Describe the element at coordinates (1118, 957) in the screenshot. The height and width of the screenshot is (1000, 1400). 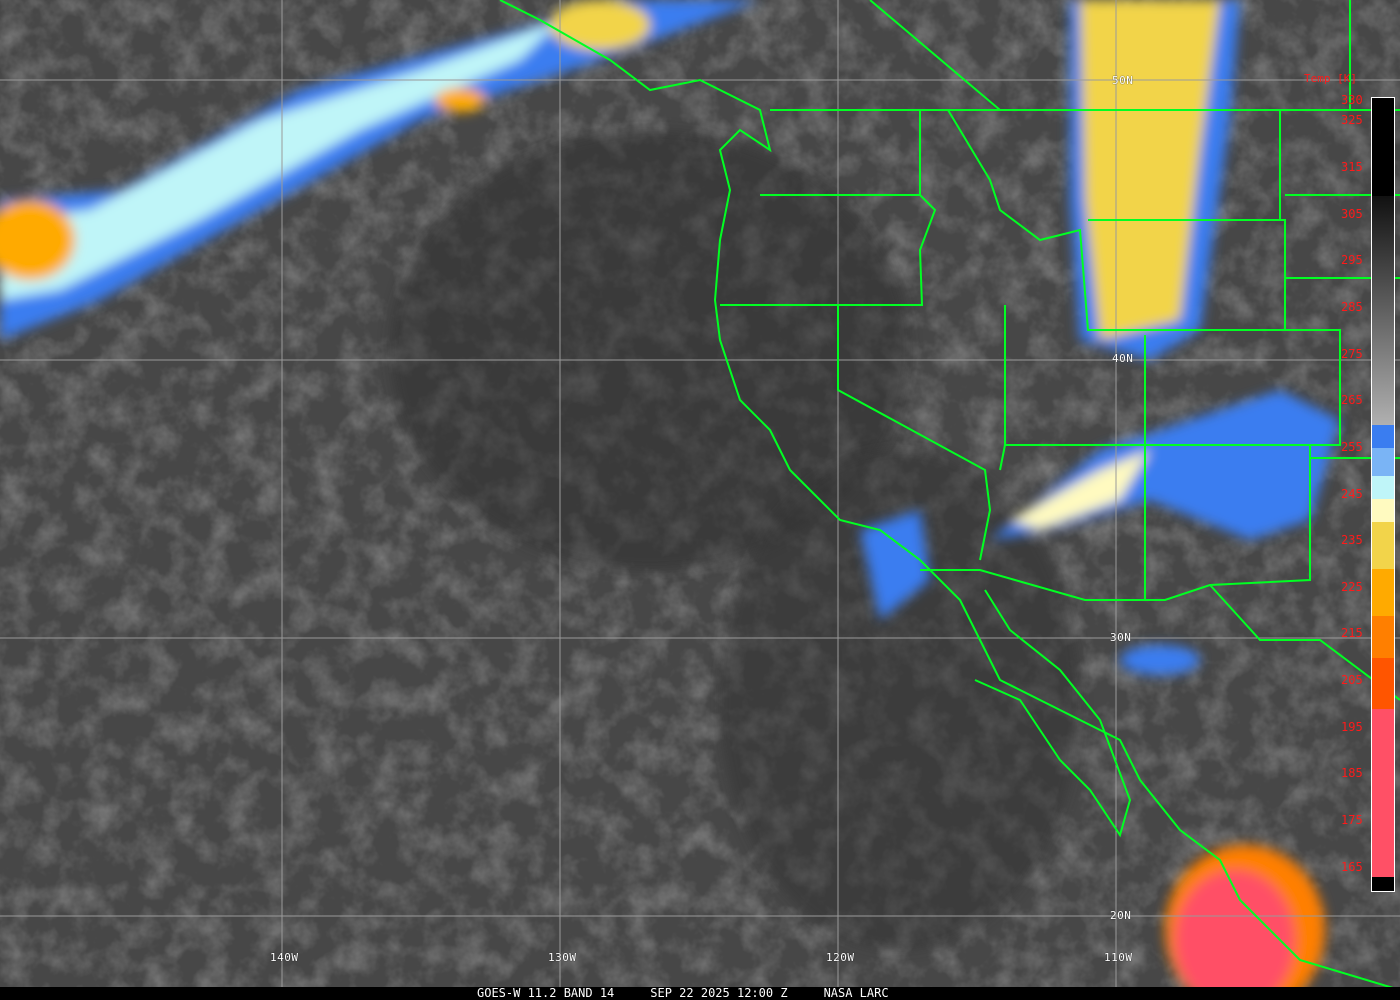
I see `lon-label-110w: 110W` at that location.